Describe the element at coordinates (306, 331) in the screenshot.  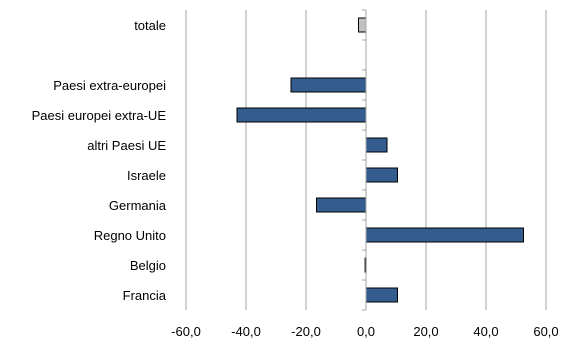
I see `x-tick-label: -20,0` at that location.